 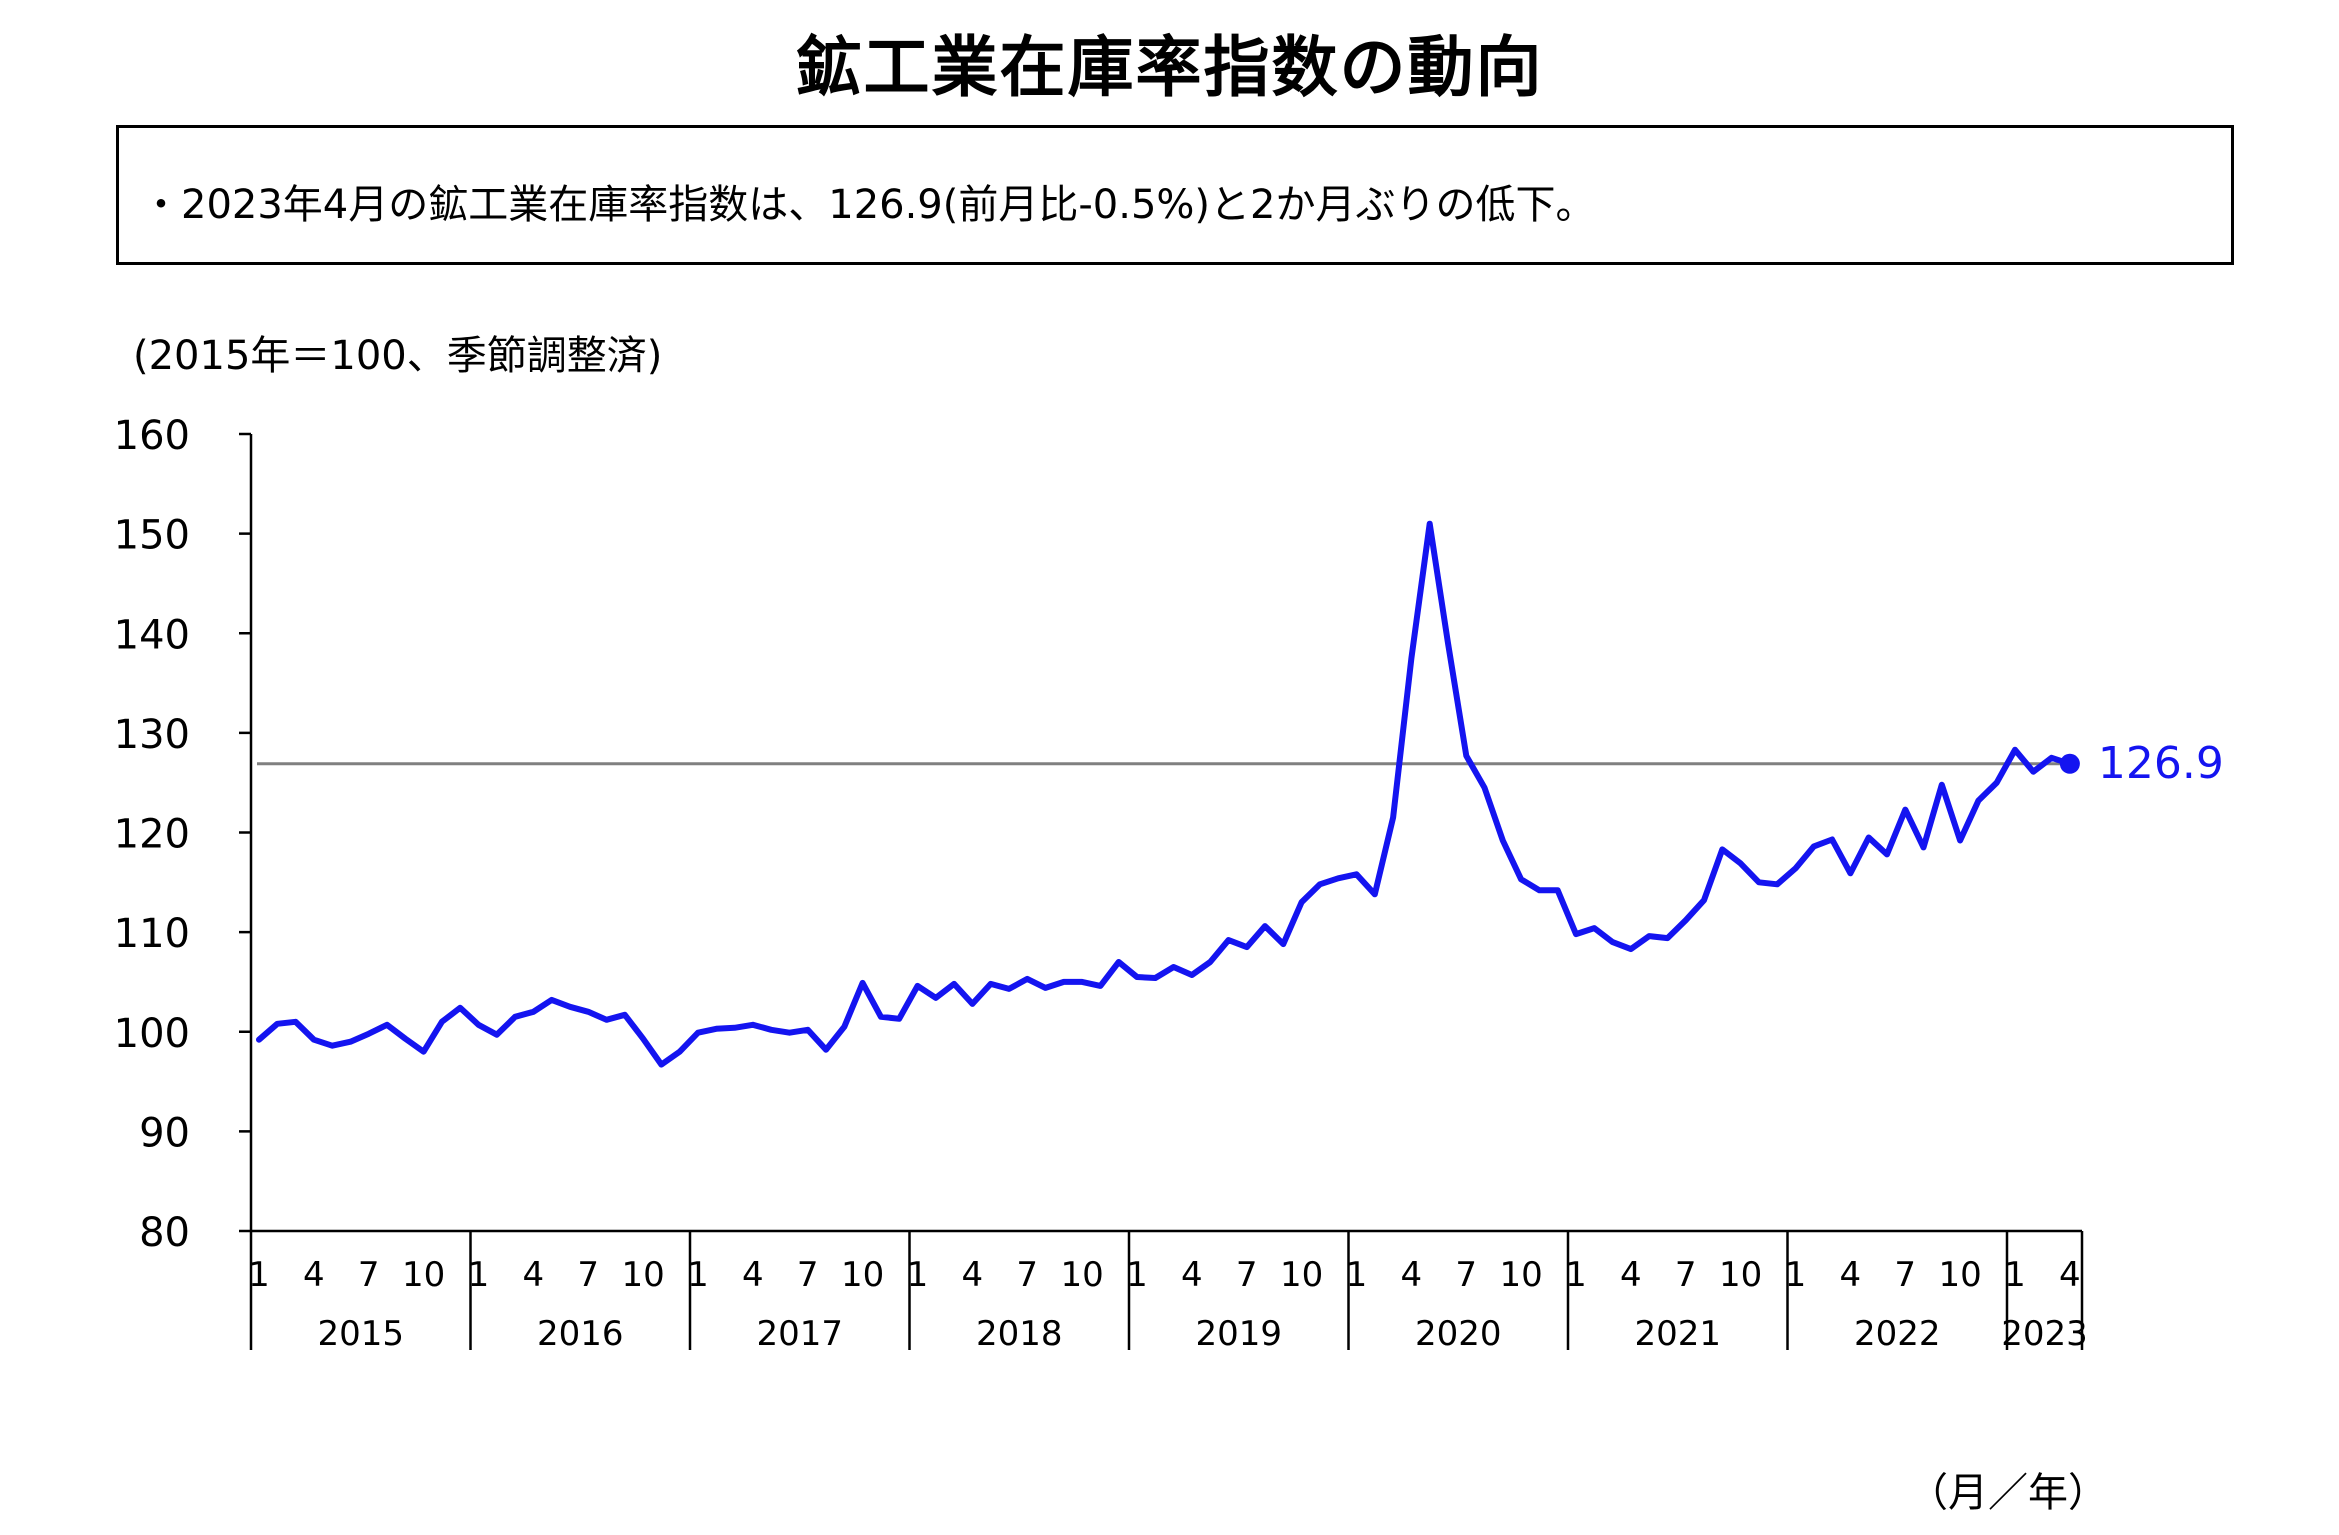 I want to click on x-year-label: 2023, so click(x=2044, y=1334).